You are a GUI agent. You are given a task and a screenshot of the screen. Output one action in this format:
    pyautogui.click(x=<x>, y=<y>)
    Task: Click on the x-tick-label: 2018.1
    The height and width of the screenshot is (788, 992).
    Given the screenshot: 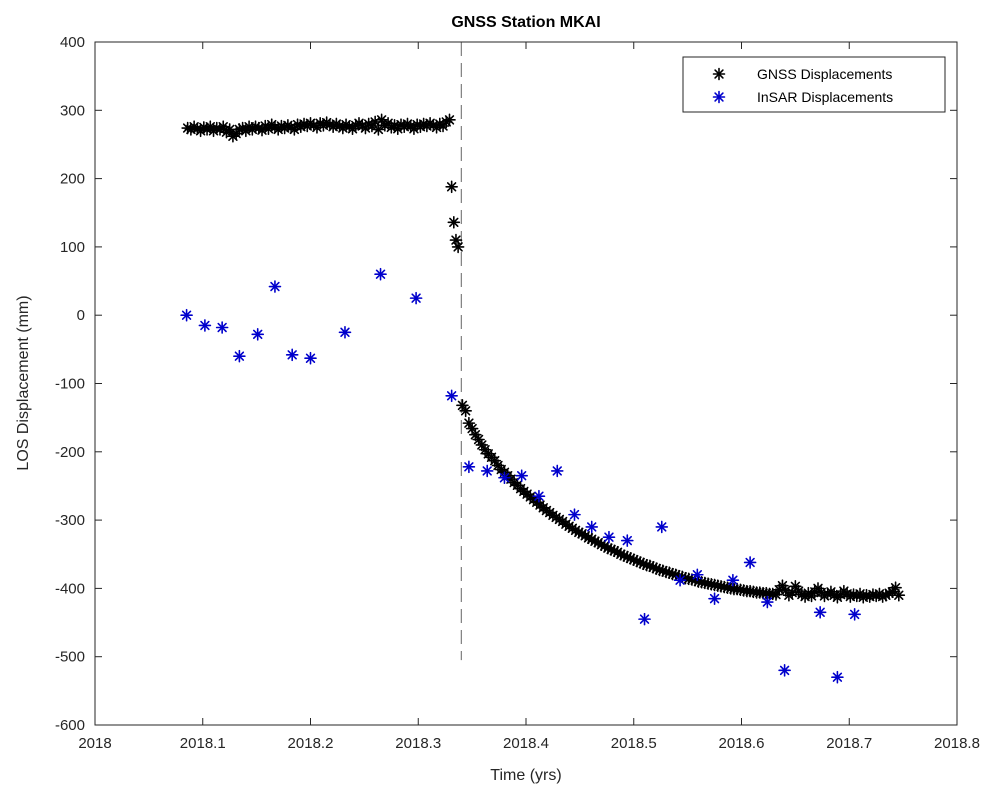 What is the action you would take?
    pyautogui.click(x=203, y=743)
    